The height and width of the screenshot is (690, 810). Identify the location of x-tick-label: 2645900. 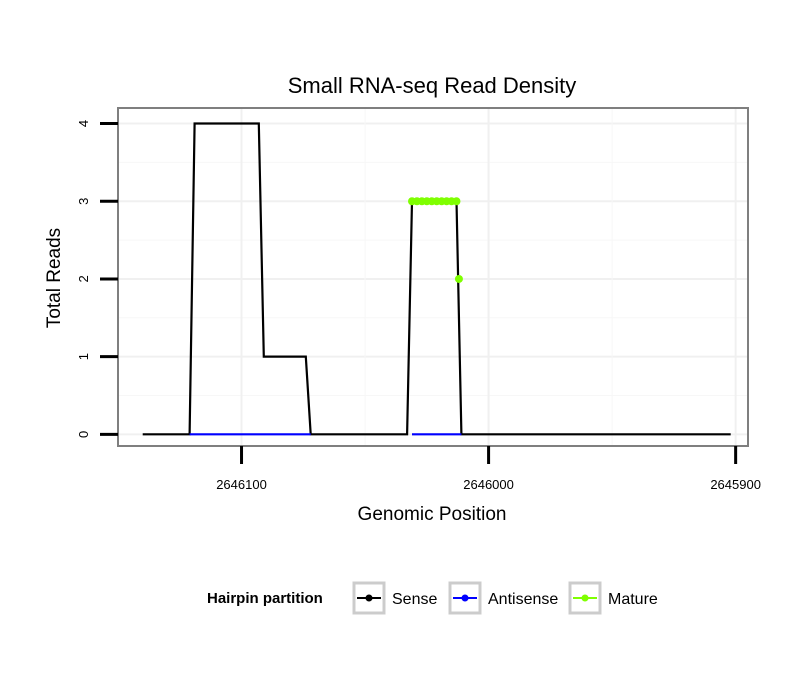
(735, 484).